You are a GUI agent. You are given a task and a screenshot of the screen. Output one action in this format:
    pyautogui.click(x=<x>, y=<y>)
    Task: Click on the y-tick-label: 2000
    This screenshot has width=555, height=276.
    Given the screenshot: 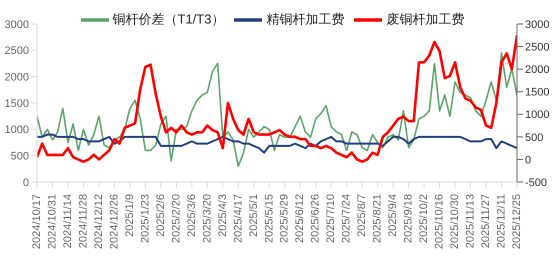 What is the action you would take?
    pyautogui.click(x=16, y=78)
    